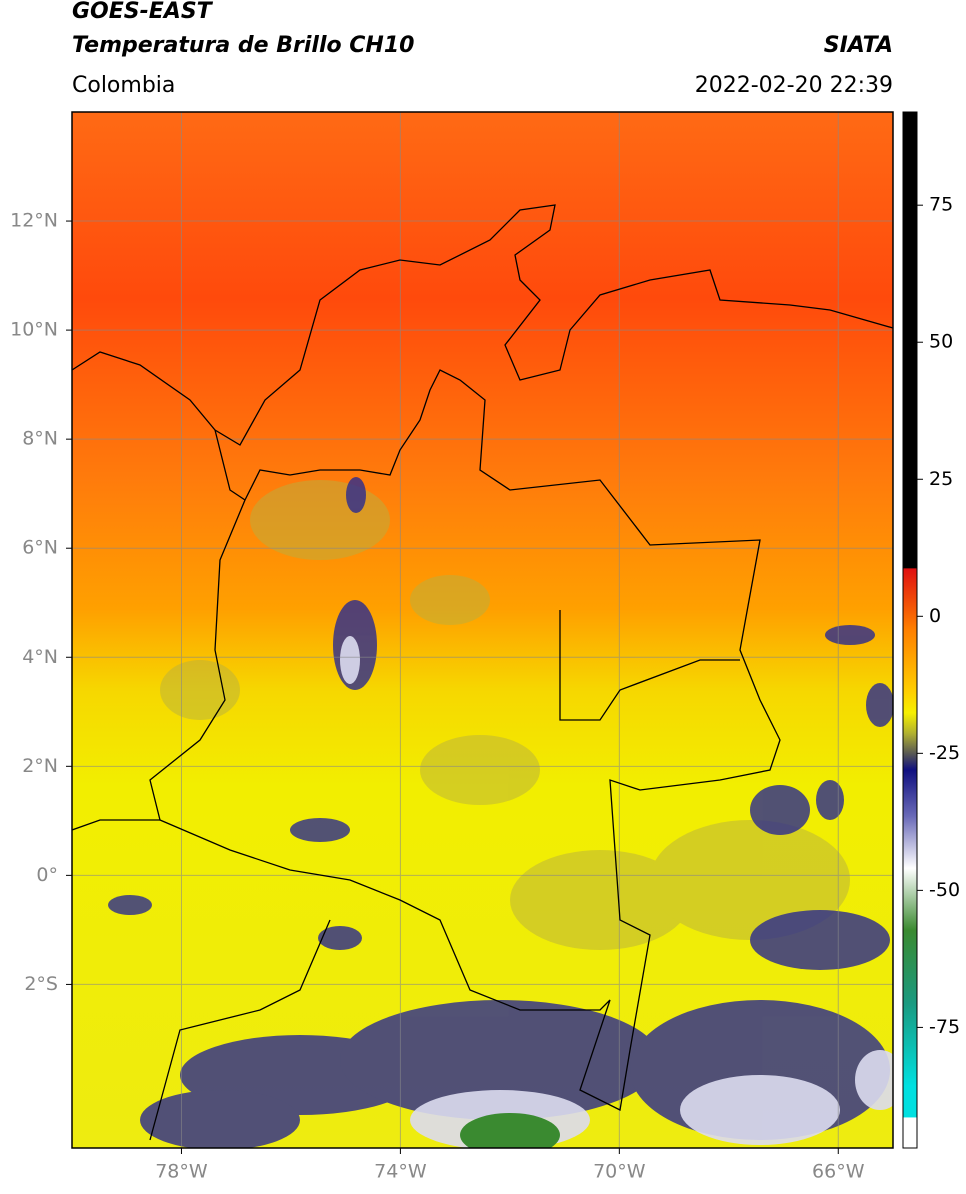 This screenshot has height=1194, width=966. I want to click on lon-tick-label: 70°W, so click(619, 1172).